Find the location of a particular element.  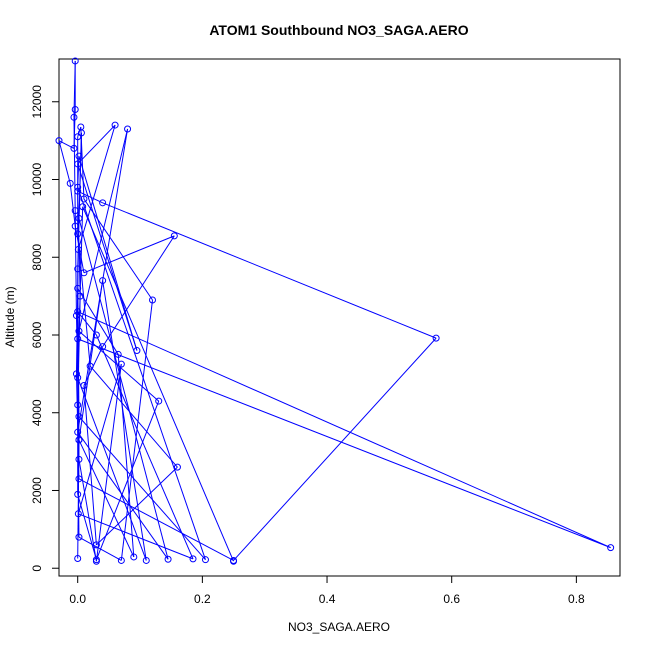

x-tick-label: 0.6 is located at coordinates (451, 599).